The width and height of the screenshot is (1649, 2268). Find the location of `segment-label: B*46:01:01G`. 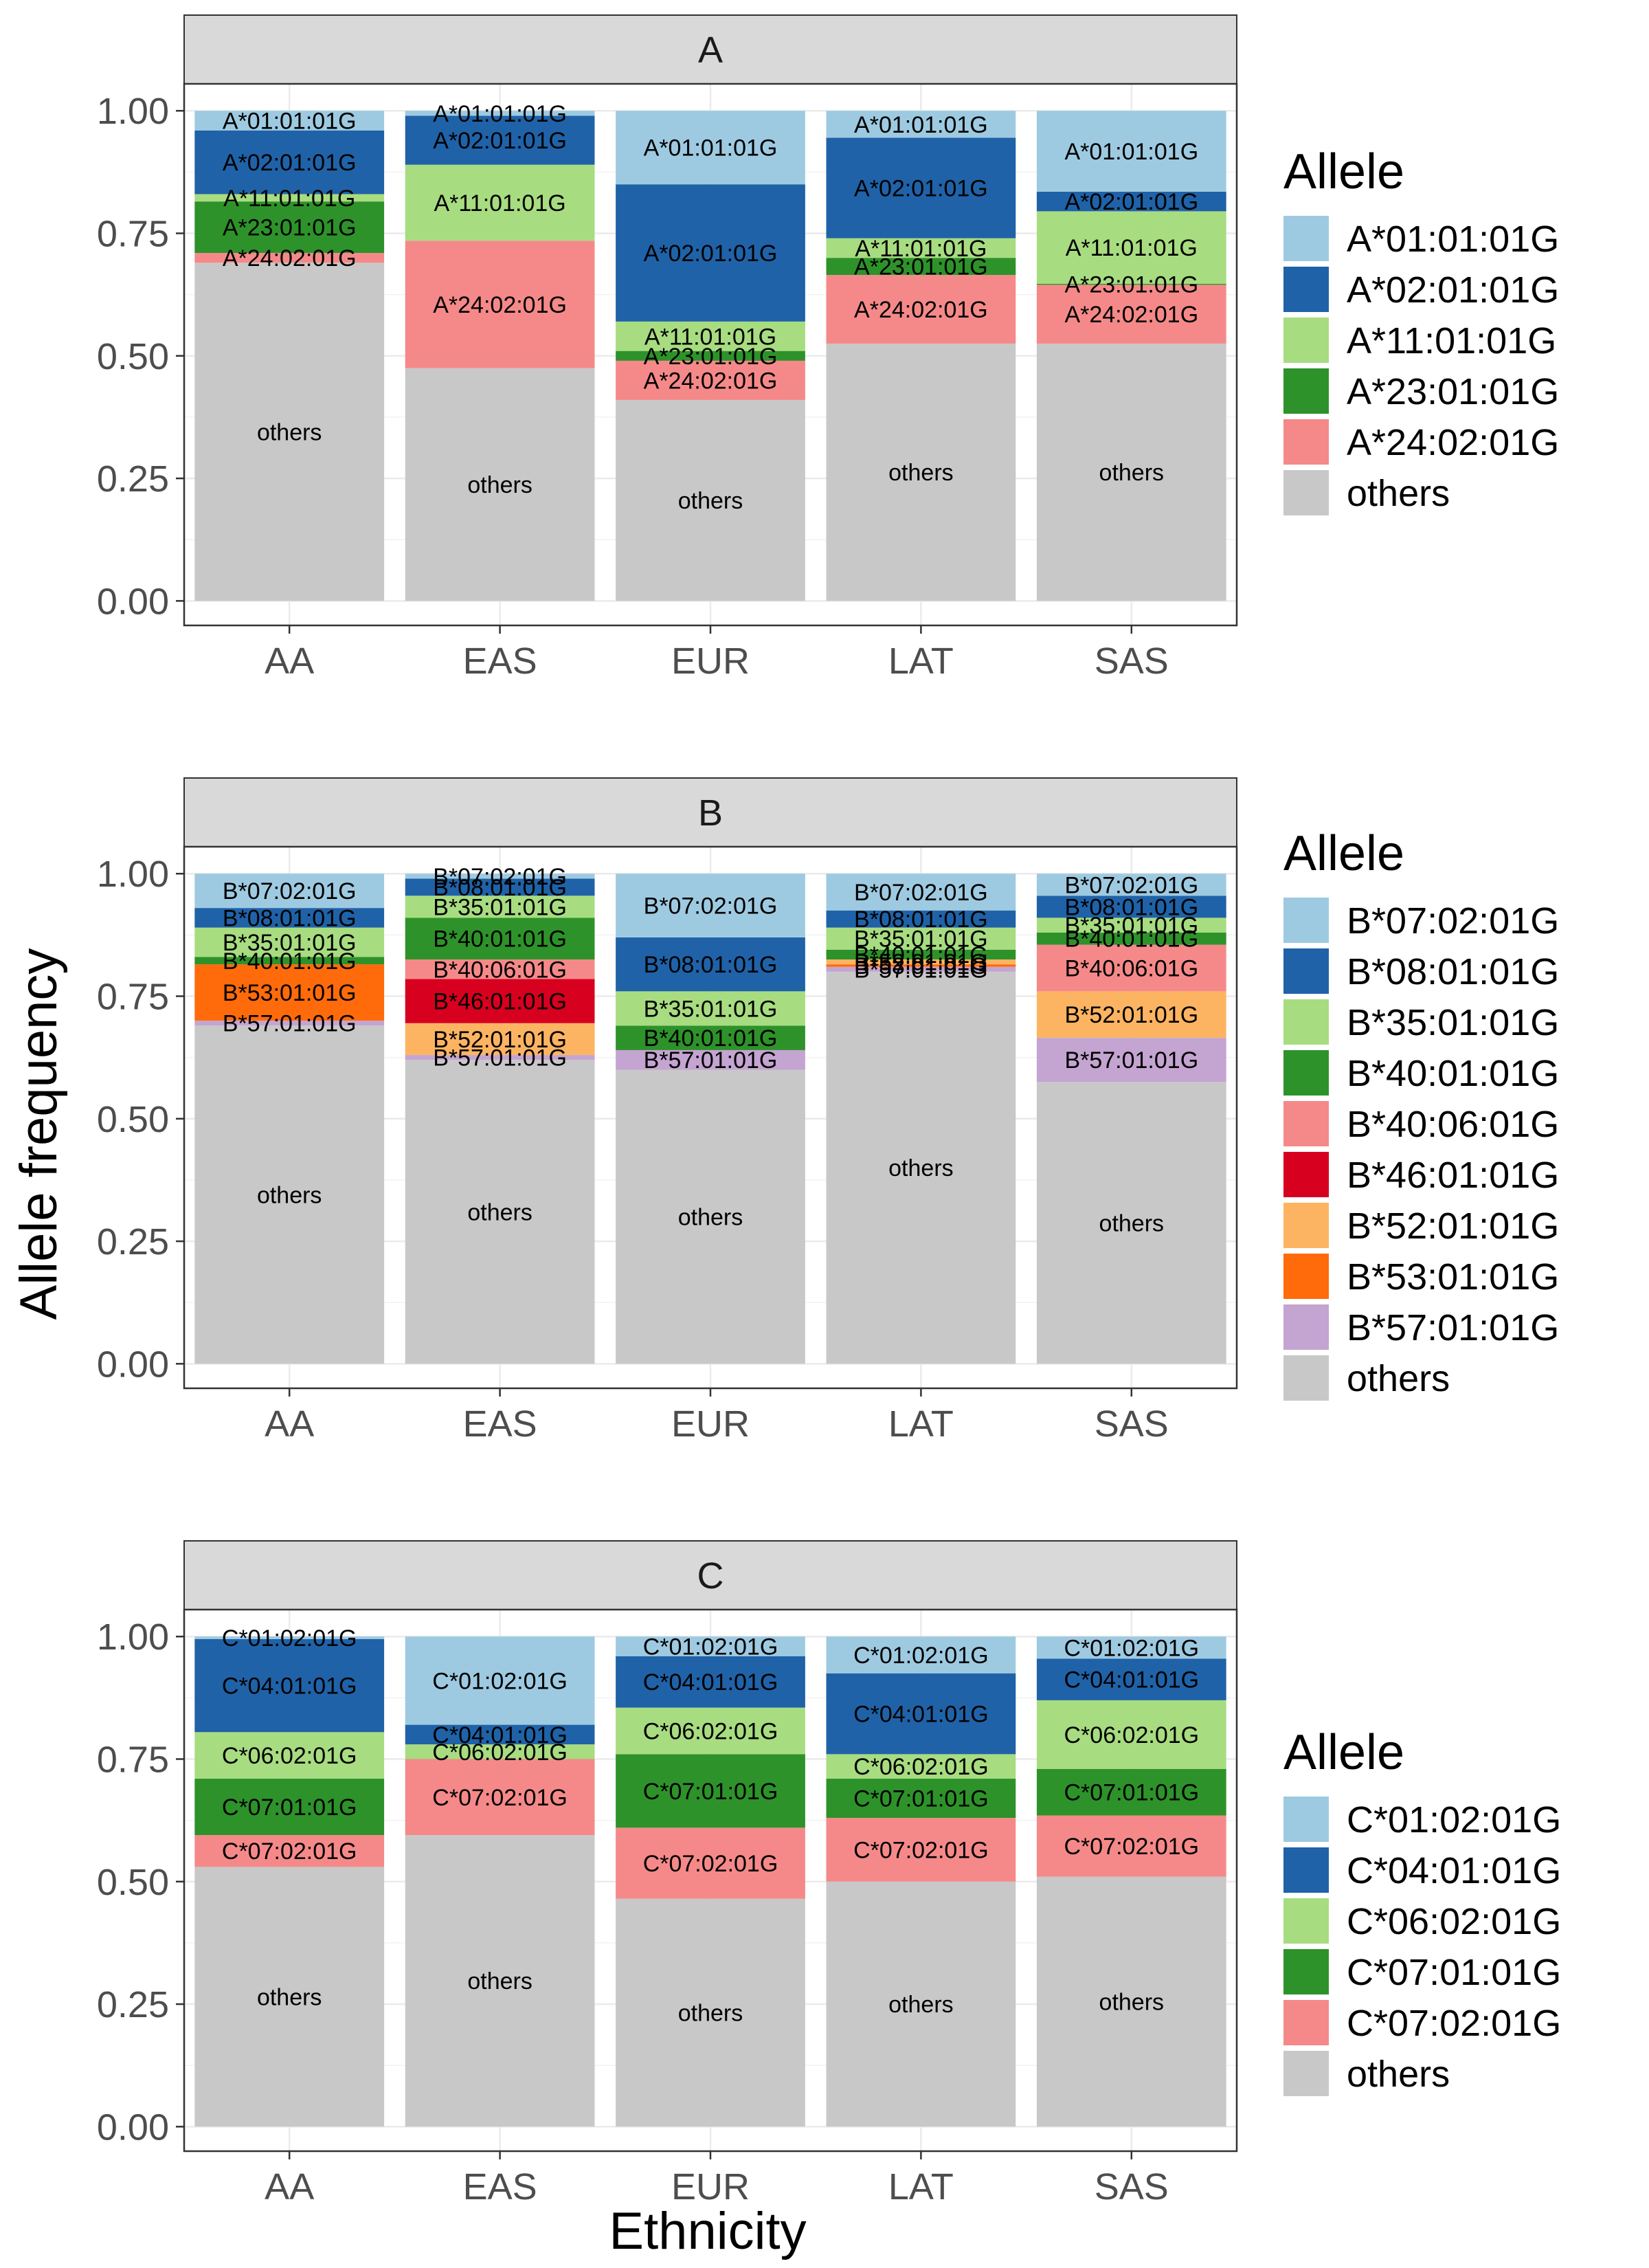

segment-label: B*46:01:01G is located at coordinates (500, 1002).